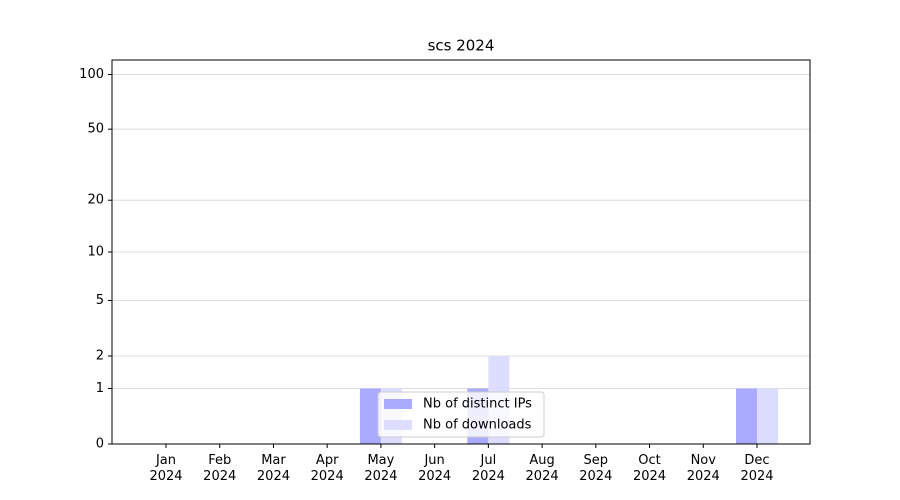 The width and height of the screenshot is (900, 500). I want to click on legend-label: Nb of downloads, so click(477, 425).